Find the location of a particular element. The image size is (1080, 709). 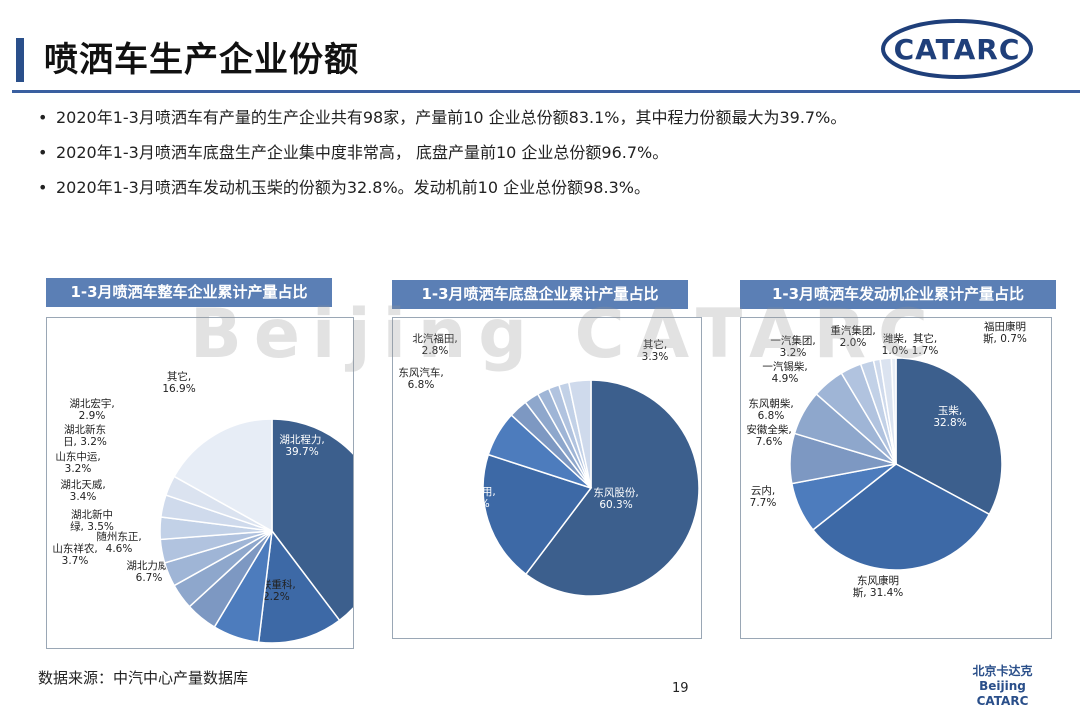

logo-text: CATARC is located at coordinates (957, 49).